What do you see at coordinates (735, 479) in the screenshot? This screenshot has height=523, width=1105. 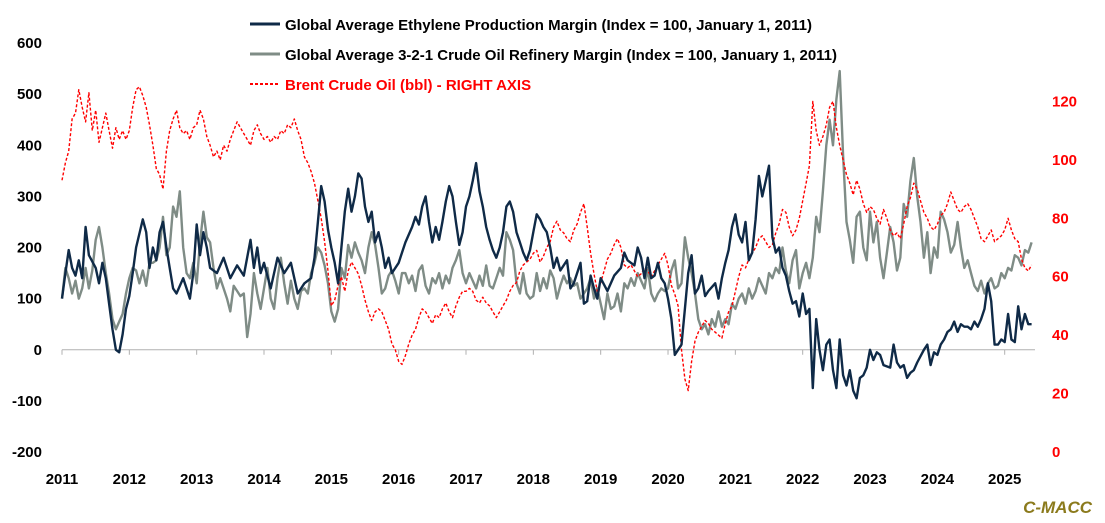 I see `x-tick-label: 2021` at bounding box center [735, 479].